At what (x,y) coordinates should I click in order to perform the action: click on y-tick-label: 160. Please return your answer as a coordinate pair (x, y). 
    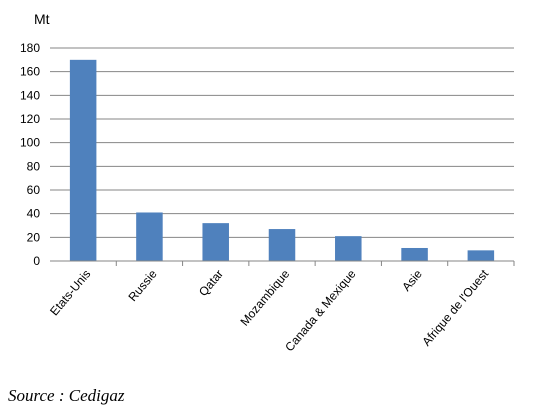
    Looking at the image, I should click on (30, 72).